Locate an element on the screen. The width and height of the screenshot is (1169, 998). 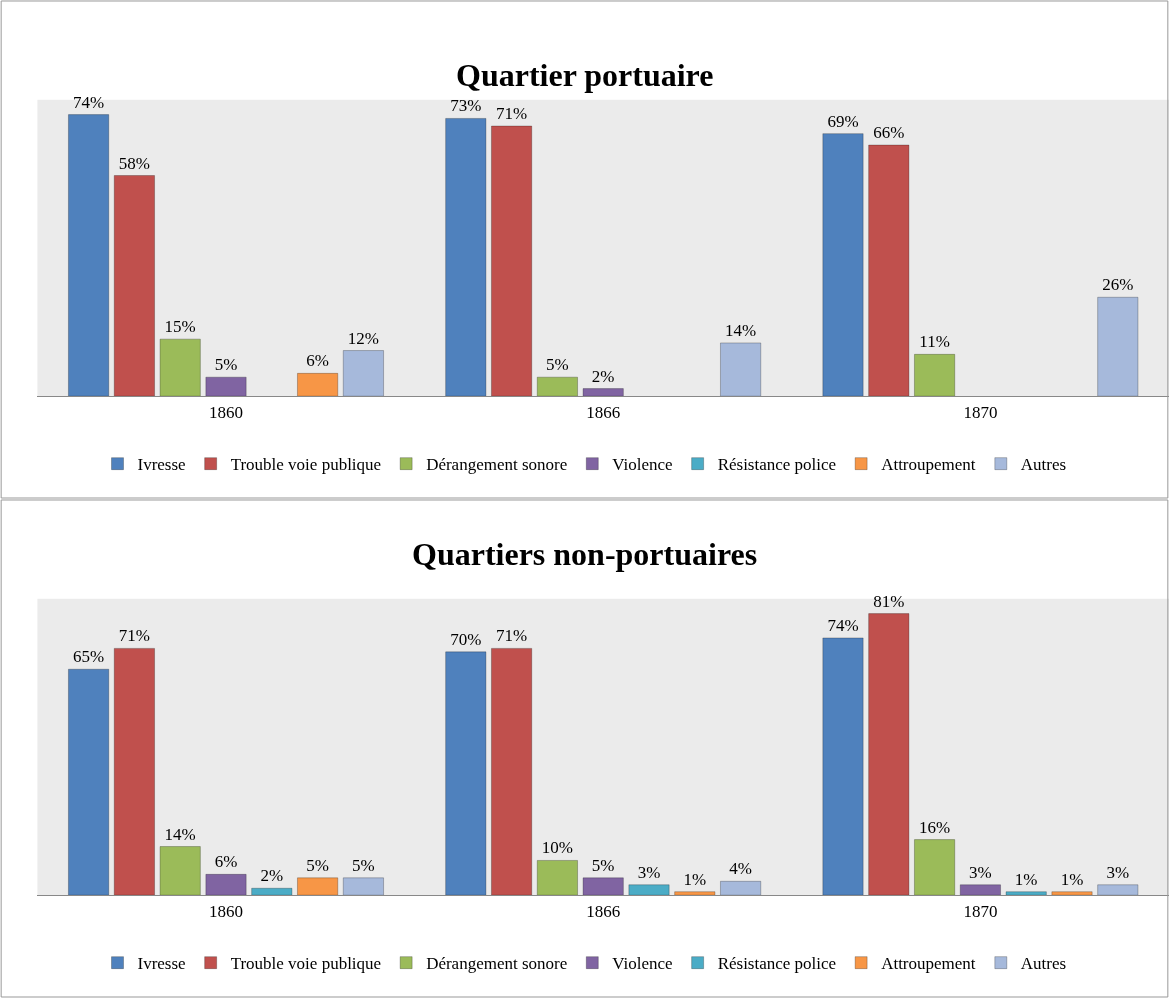
data-label: 81% is located at coordinates (889, 601).